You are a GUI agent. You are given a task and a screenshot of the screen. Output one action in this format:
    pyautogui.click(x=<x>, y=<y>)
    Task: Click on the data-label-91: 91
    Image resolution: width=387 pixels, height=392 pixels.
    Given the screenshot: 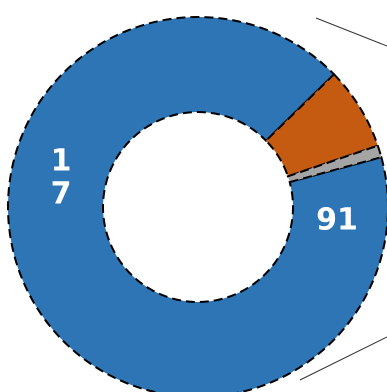 What is the action you would take?
    pyautogui.click(x=337, y=220)
    